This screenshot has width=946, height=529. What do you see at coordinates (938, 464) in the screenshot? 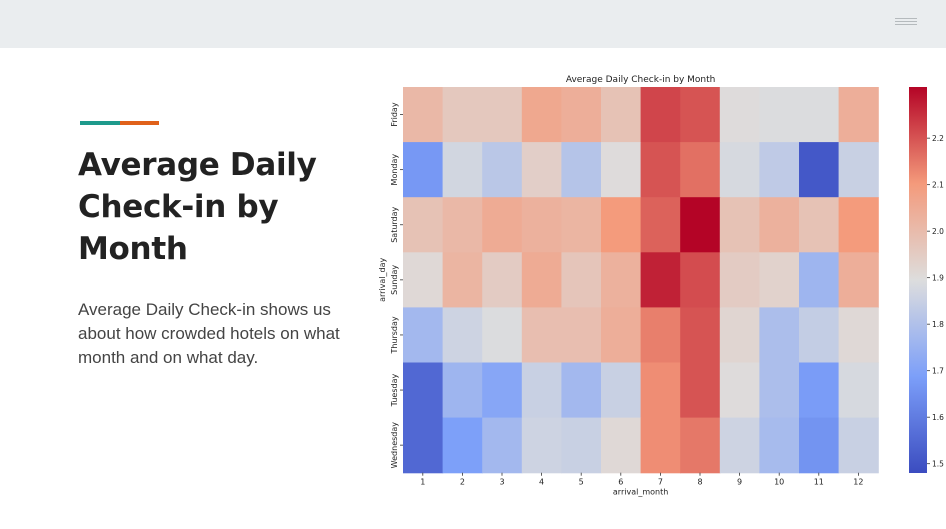
I see `colorbar-tick-label: 1.5` at bounding box center [938, 464].